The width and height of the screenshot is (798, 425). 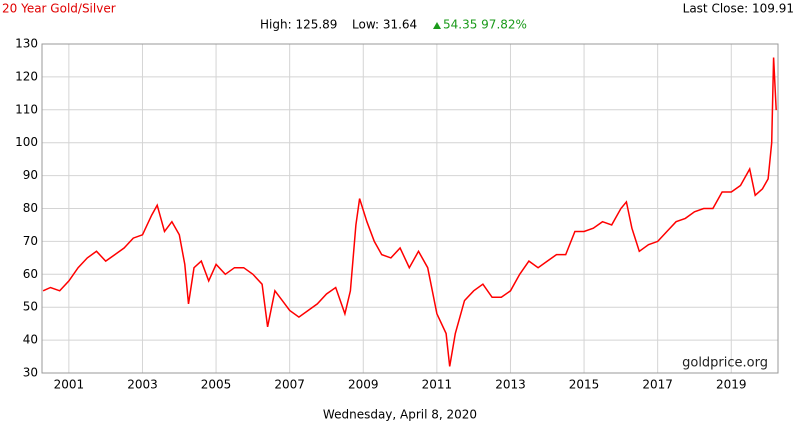 What do you see at coordinates (400, 415) in the screenshot?
I see `date: Wednesday, April 8, 2020` at bounding box center [400, 415].